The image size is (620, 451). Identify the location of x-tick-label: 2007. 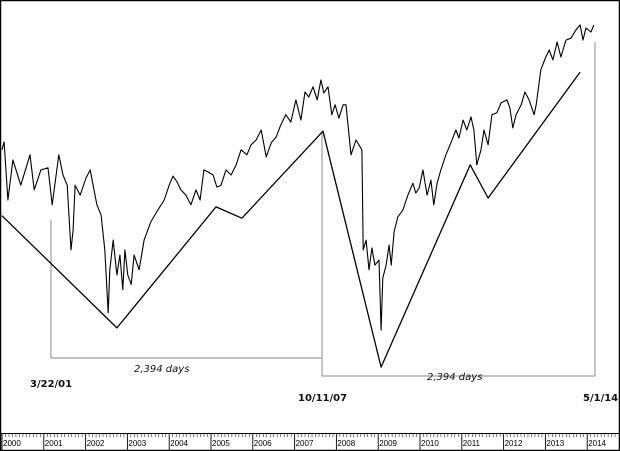
(305, 443).